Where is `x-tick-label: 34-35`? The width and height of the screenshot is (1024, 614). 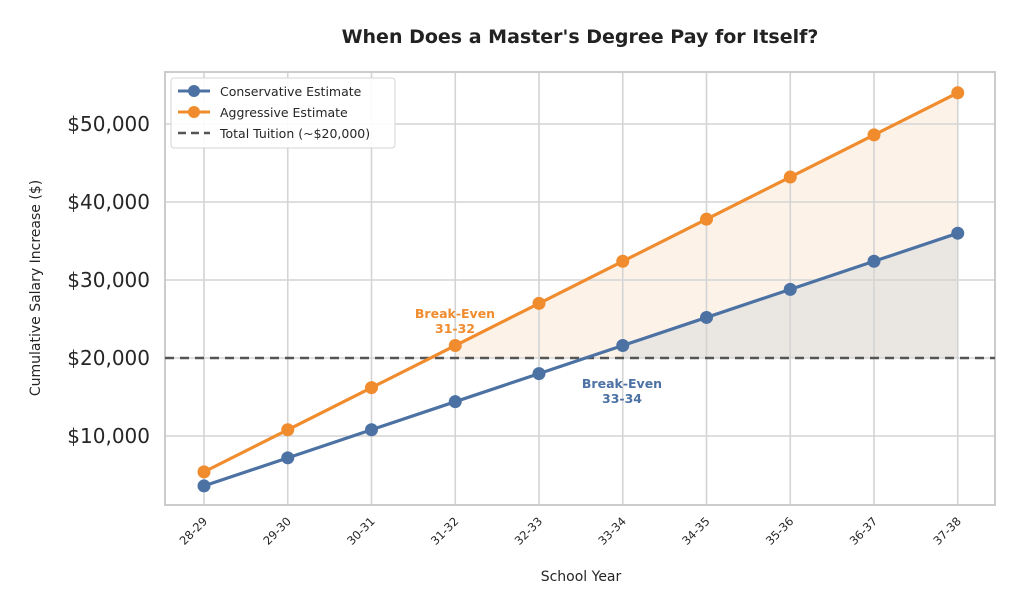
x-tick-label: 34-35 is located at coordinates (696, 531).